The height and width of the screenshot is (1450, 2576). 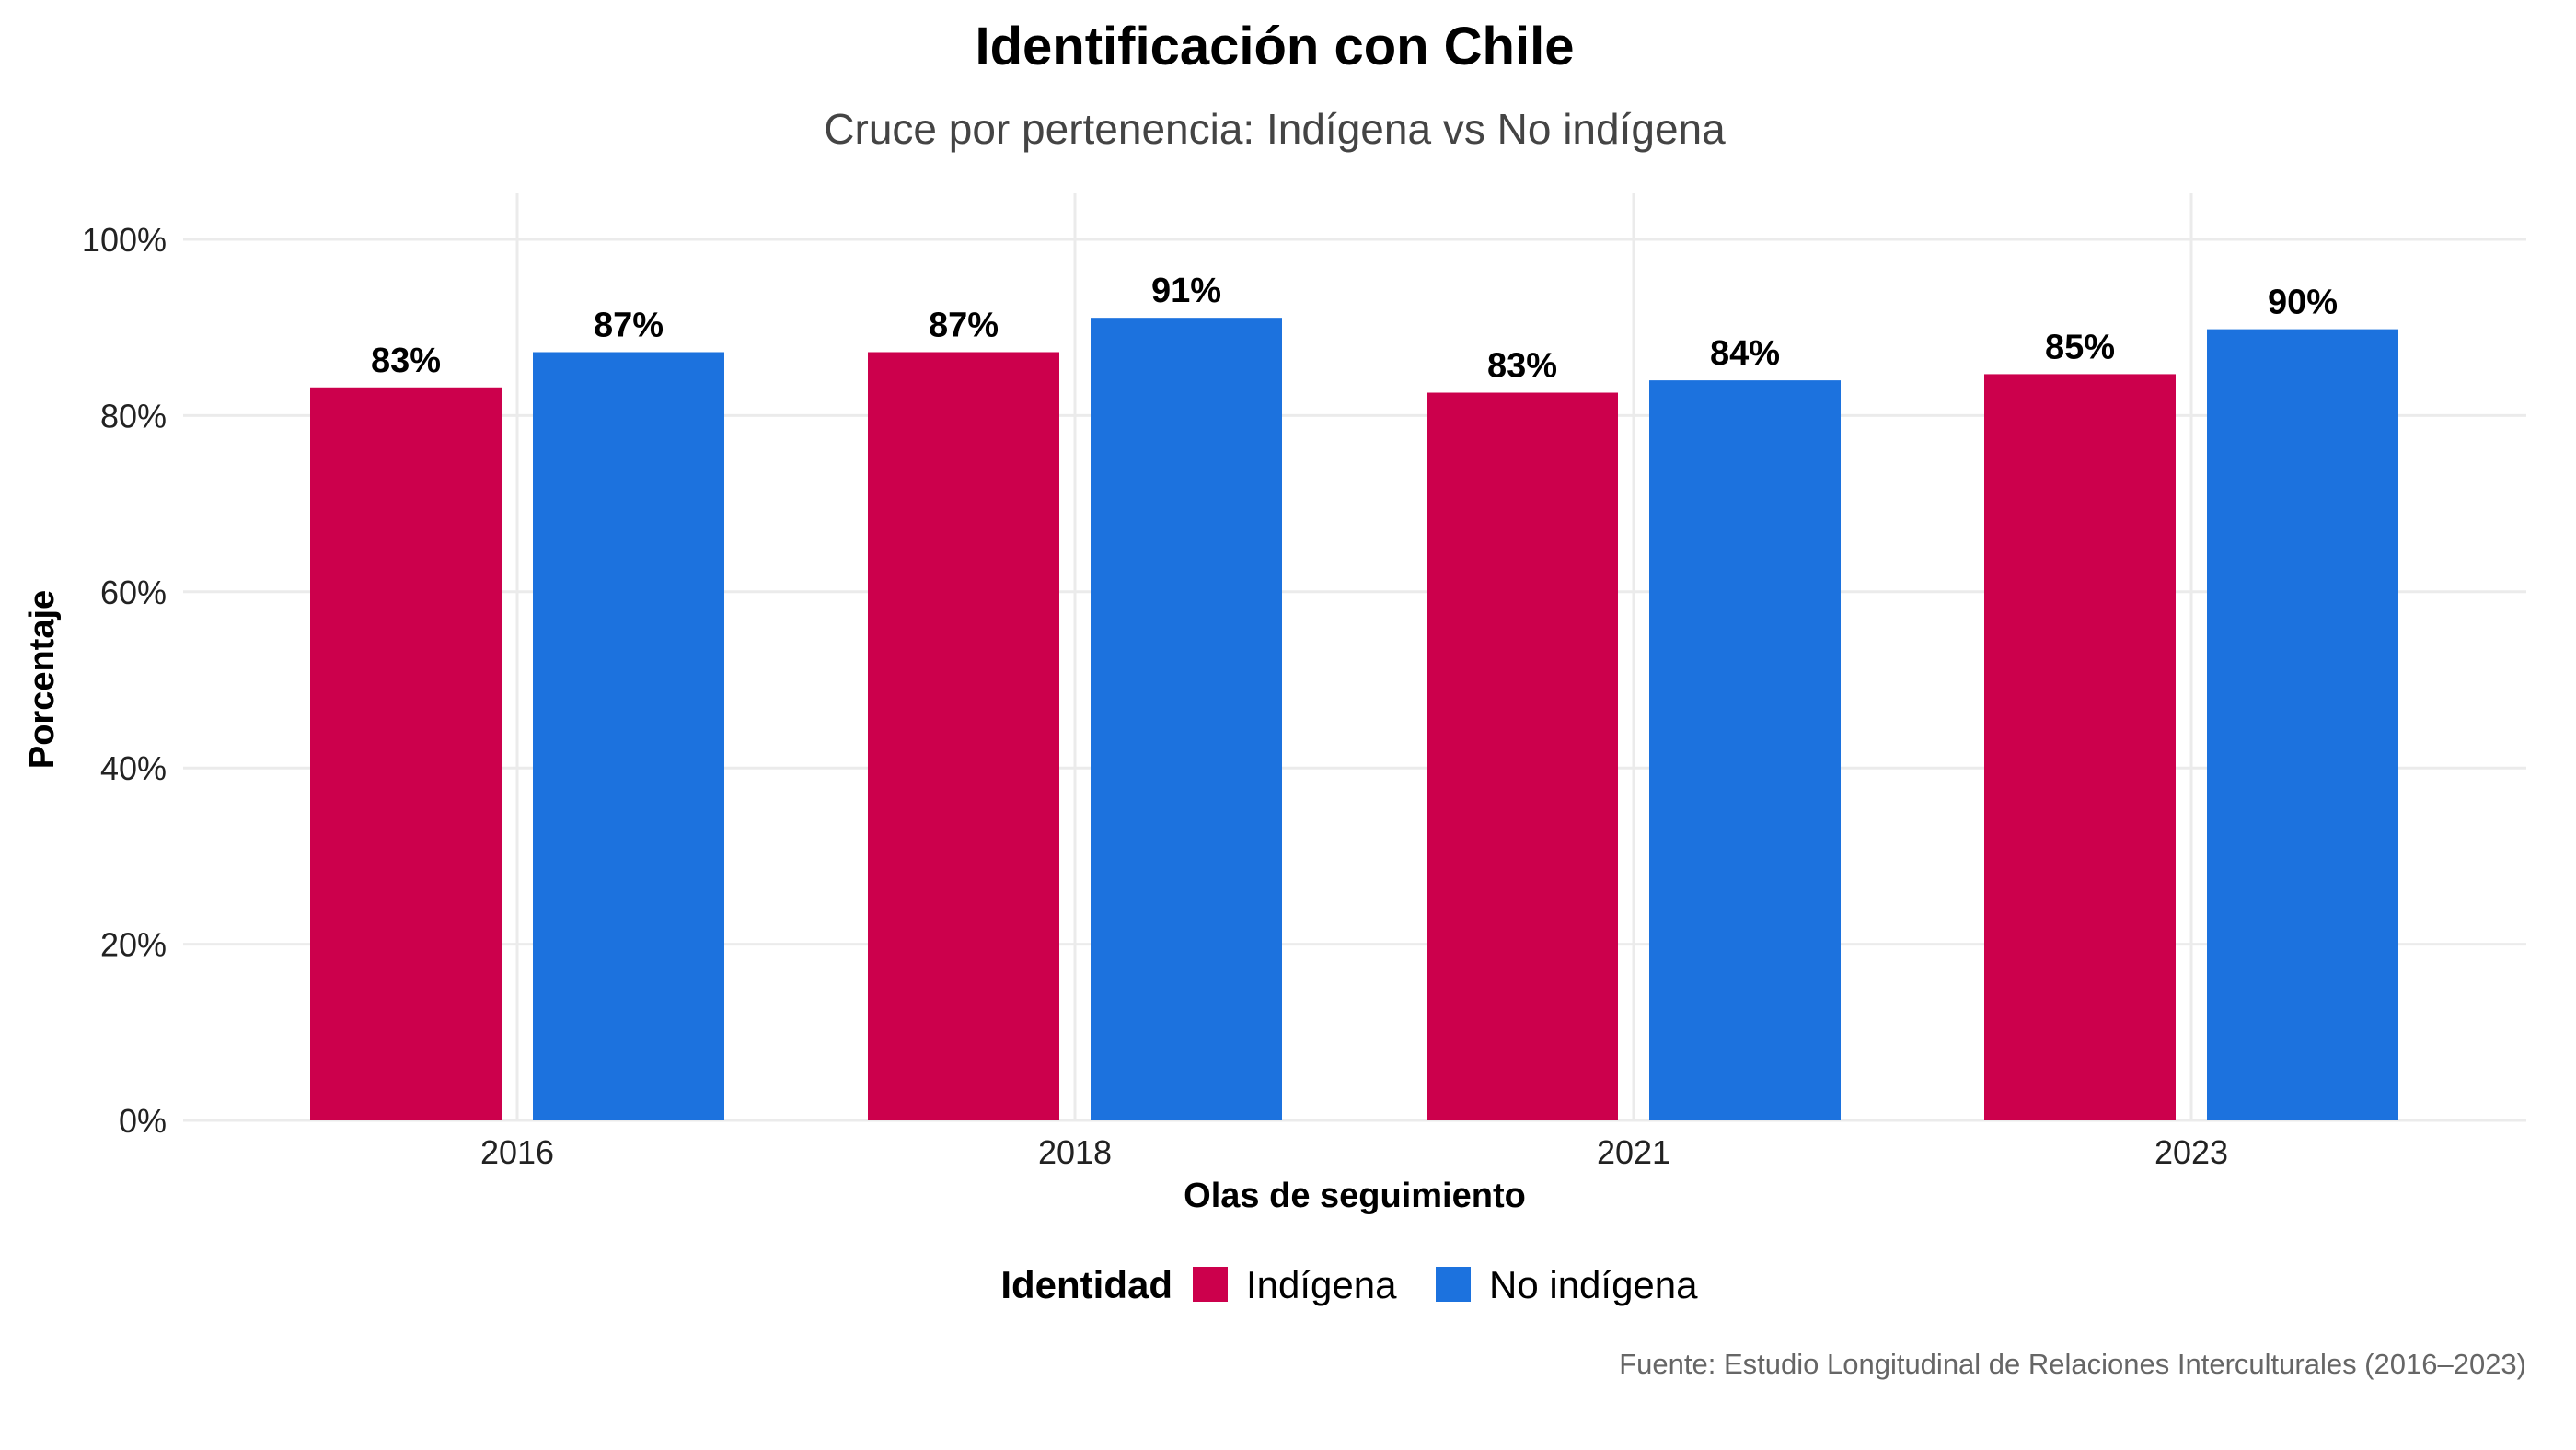 I want to click on y-tick-label: 100%, so click(x=125, y=240).